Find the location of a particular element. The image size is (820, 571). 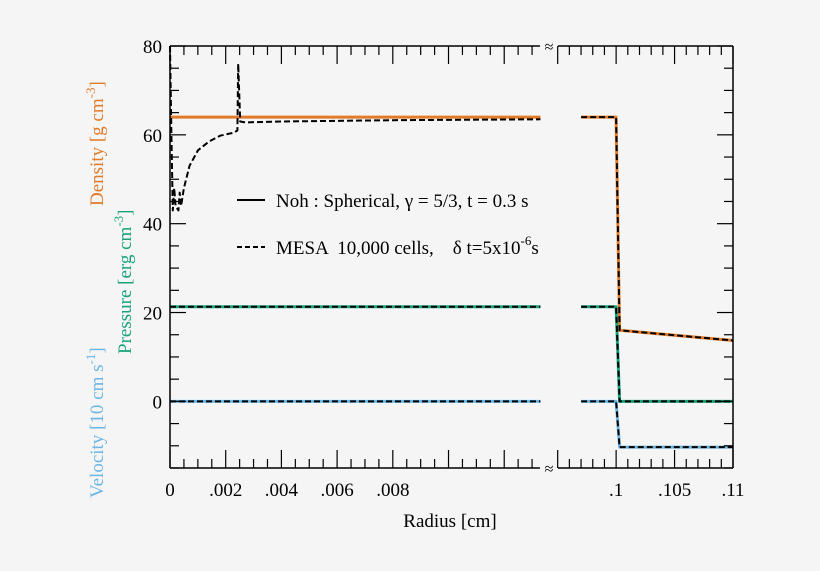

x-tick-label: .1 is located at coordinates (616, 490).